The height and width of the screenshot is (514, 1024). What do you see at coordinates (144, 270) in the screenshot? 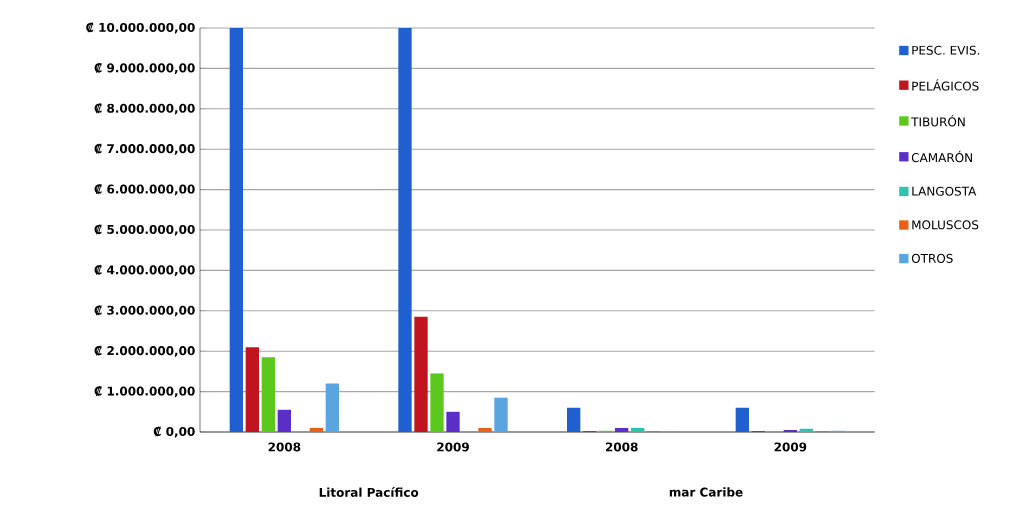
I see `y-tick-label: ₡ 4.000.000,00` at bounding box center [144, 270].